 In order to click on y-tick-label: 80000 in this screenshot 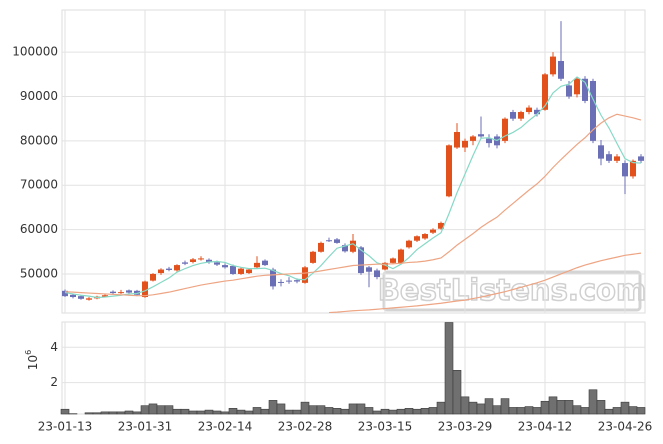, I will do `click(39, 140)`.